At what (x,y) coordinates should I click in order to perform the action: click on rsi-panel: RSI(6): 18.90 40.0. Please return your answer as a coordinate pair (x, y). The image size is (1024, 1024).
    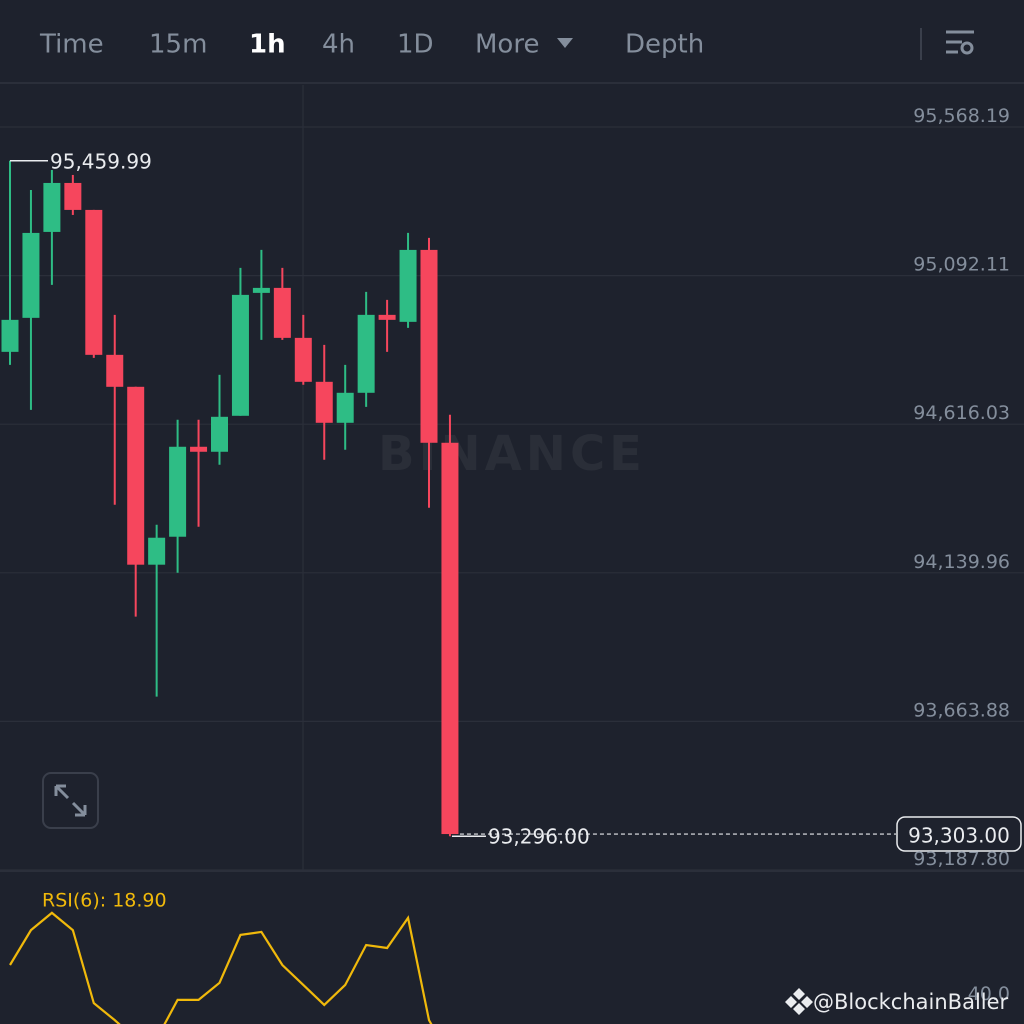
    Looking at the image, I should click on (509, 957).